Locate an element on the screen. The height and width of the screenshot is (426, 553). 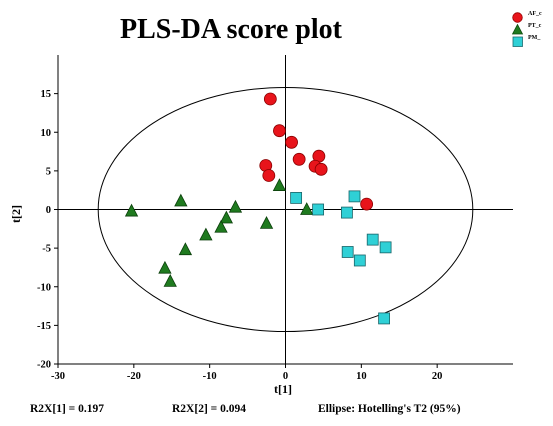
x-tick-label: 20 is located at coordinates (437, 376).